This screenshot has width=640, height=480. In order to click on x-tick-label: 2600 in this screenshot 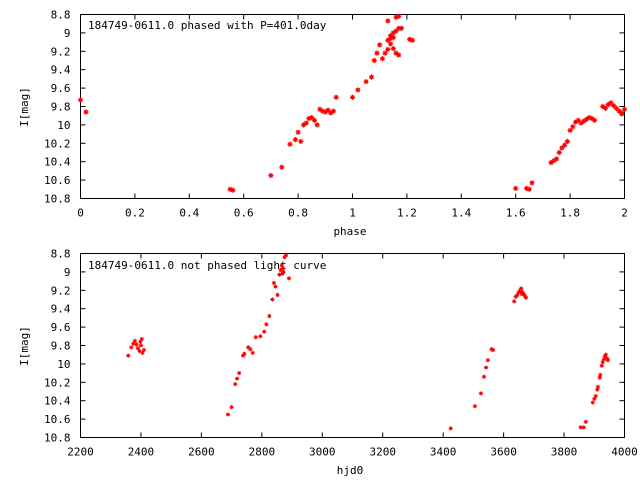, I will do `click(201, 452)`.